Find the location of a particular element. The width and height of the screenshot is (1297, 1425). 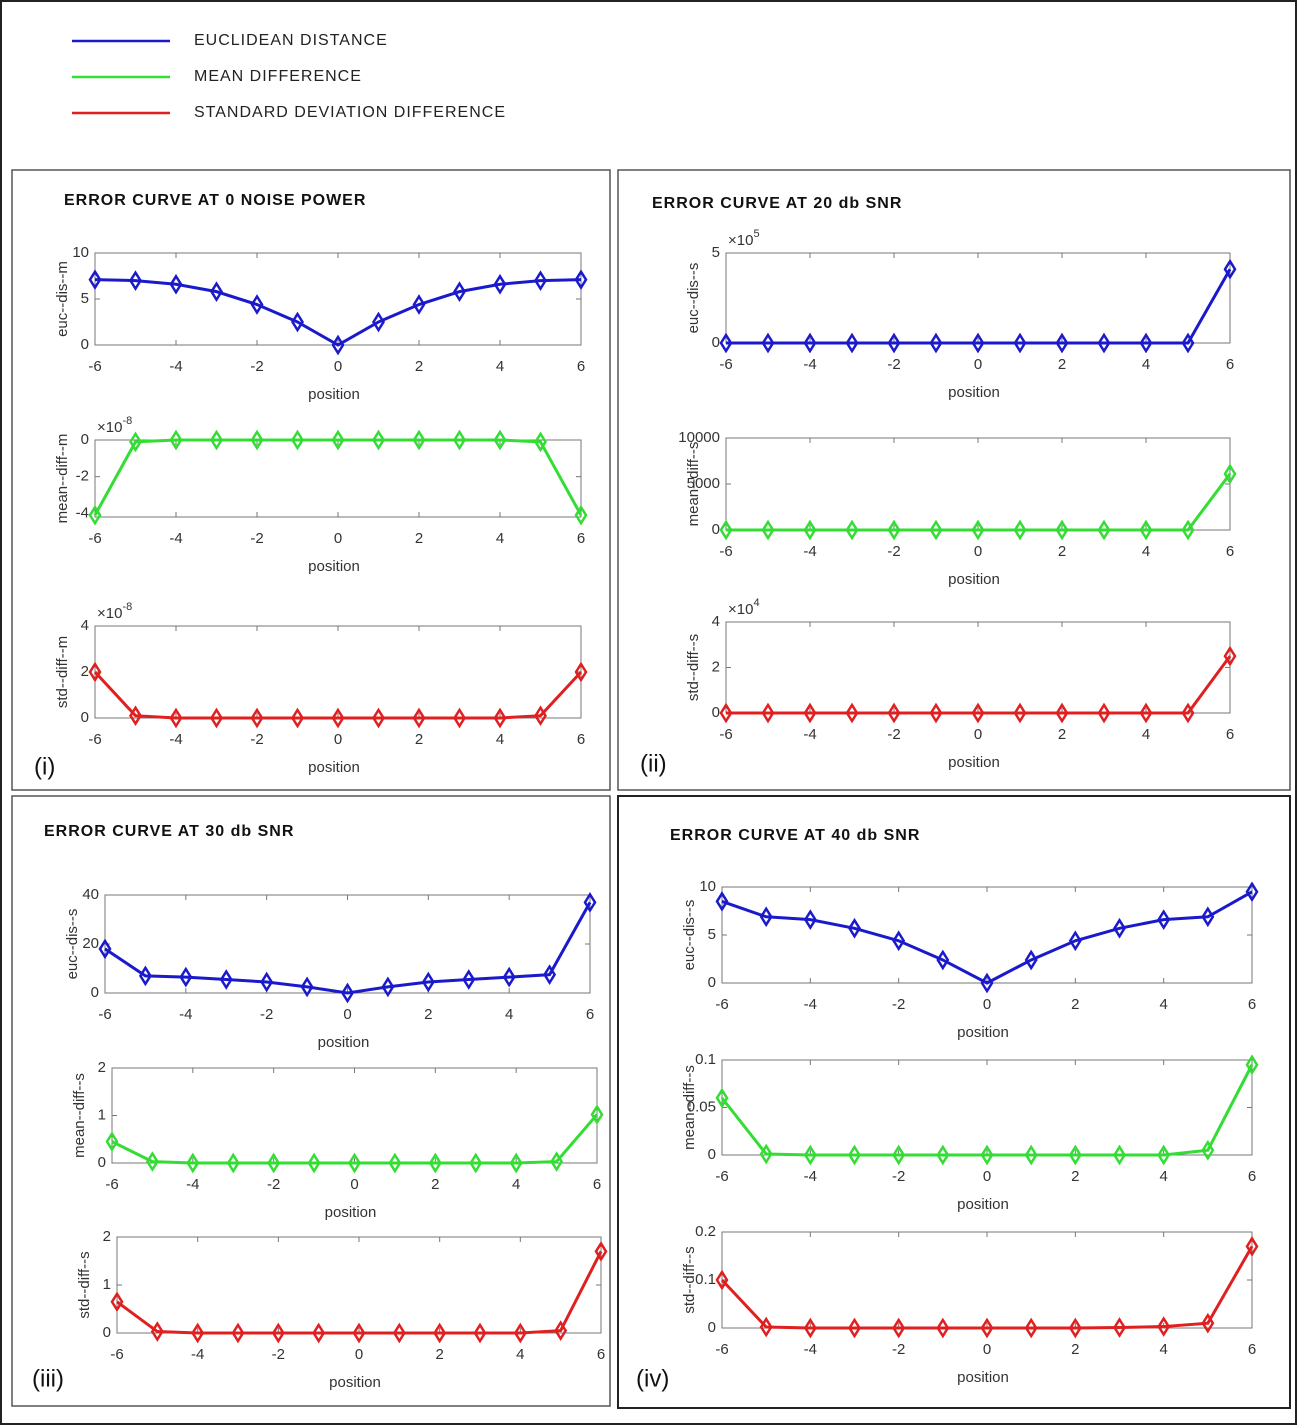

x-tick-label: 6 is located at coordinates (601, 1354).